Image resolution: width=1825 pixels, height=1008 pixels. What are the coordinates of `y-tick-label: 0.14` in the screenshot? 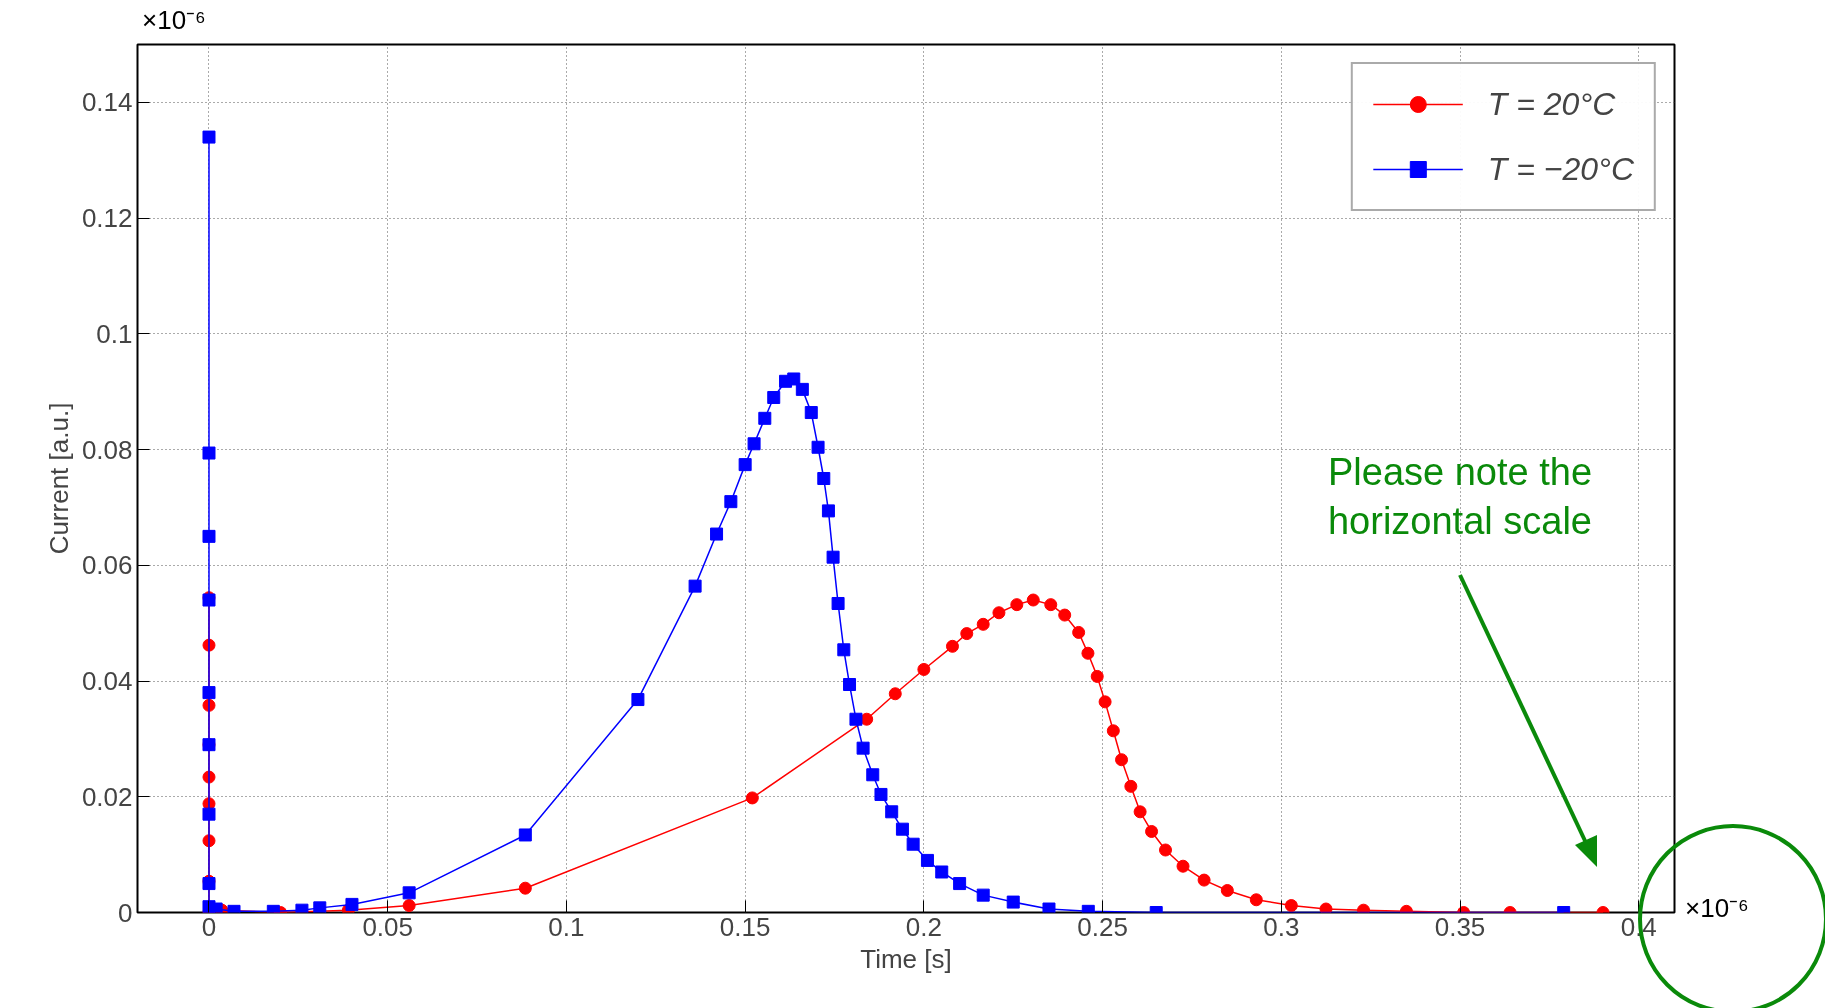 It's located at (107, 102).